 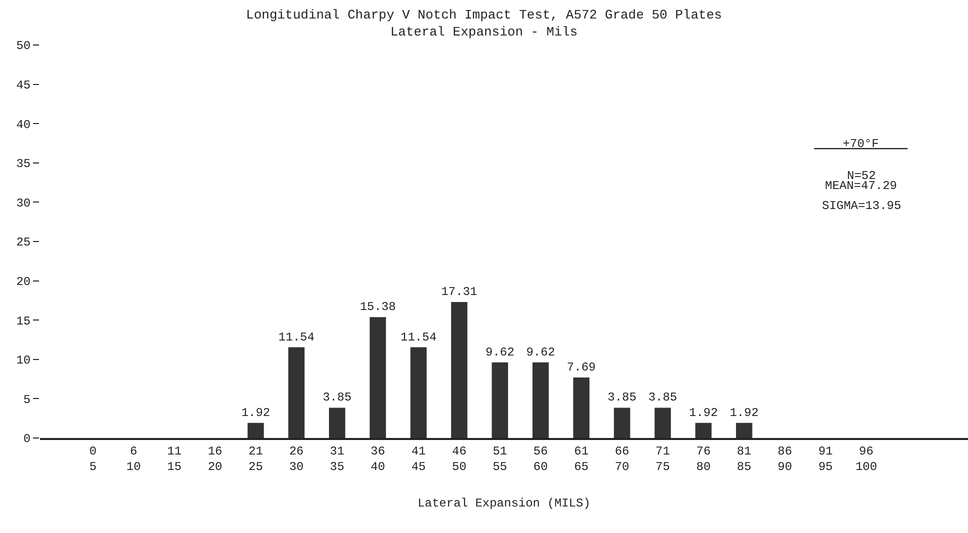 I want to click on y-tick-label: 40, so click(x=23, y=125).